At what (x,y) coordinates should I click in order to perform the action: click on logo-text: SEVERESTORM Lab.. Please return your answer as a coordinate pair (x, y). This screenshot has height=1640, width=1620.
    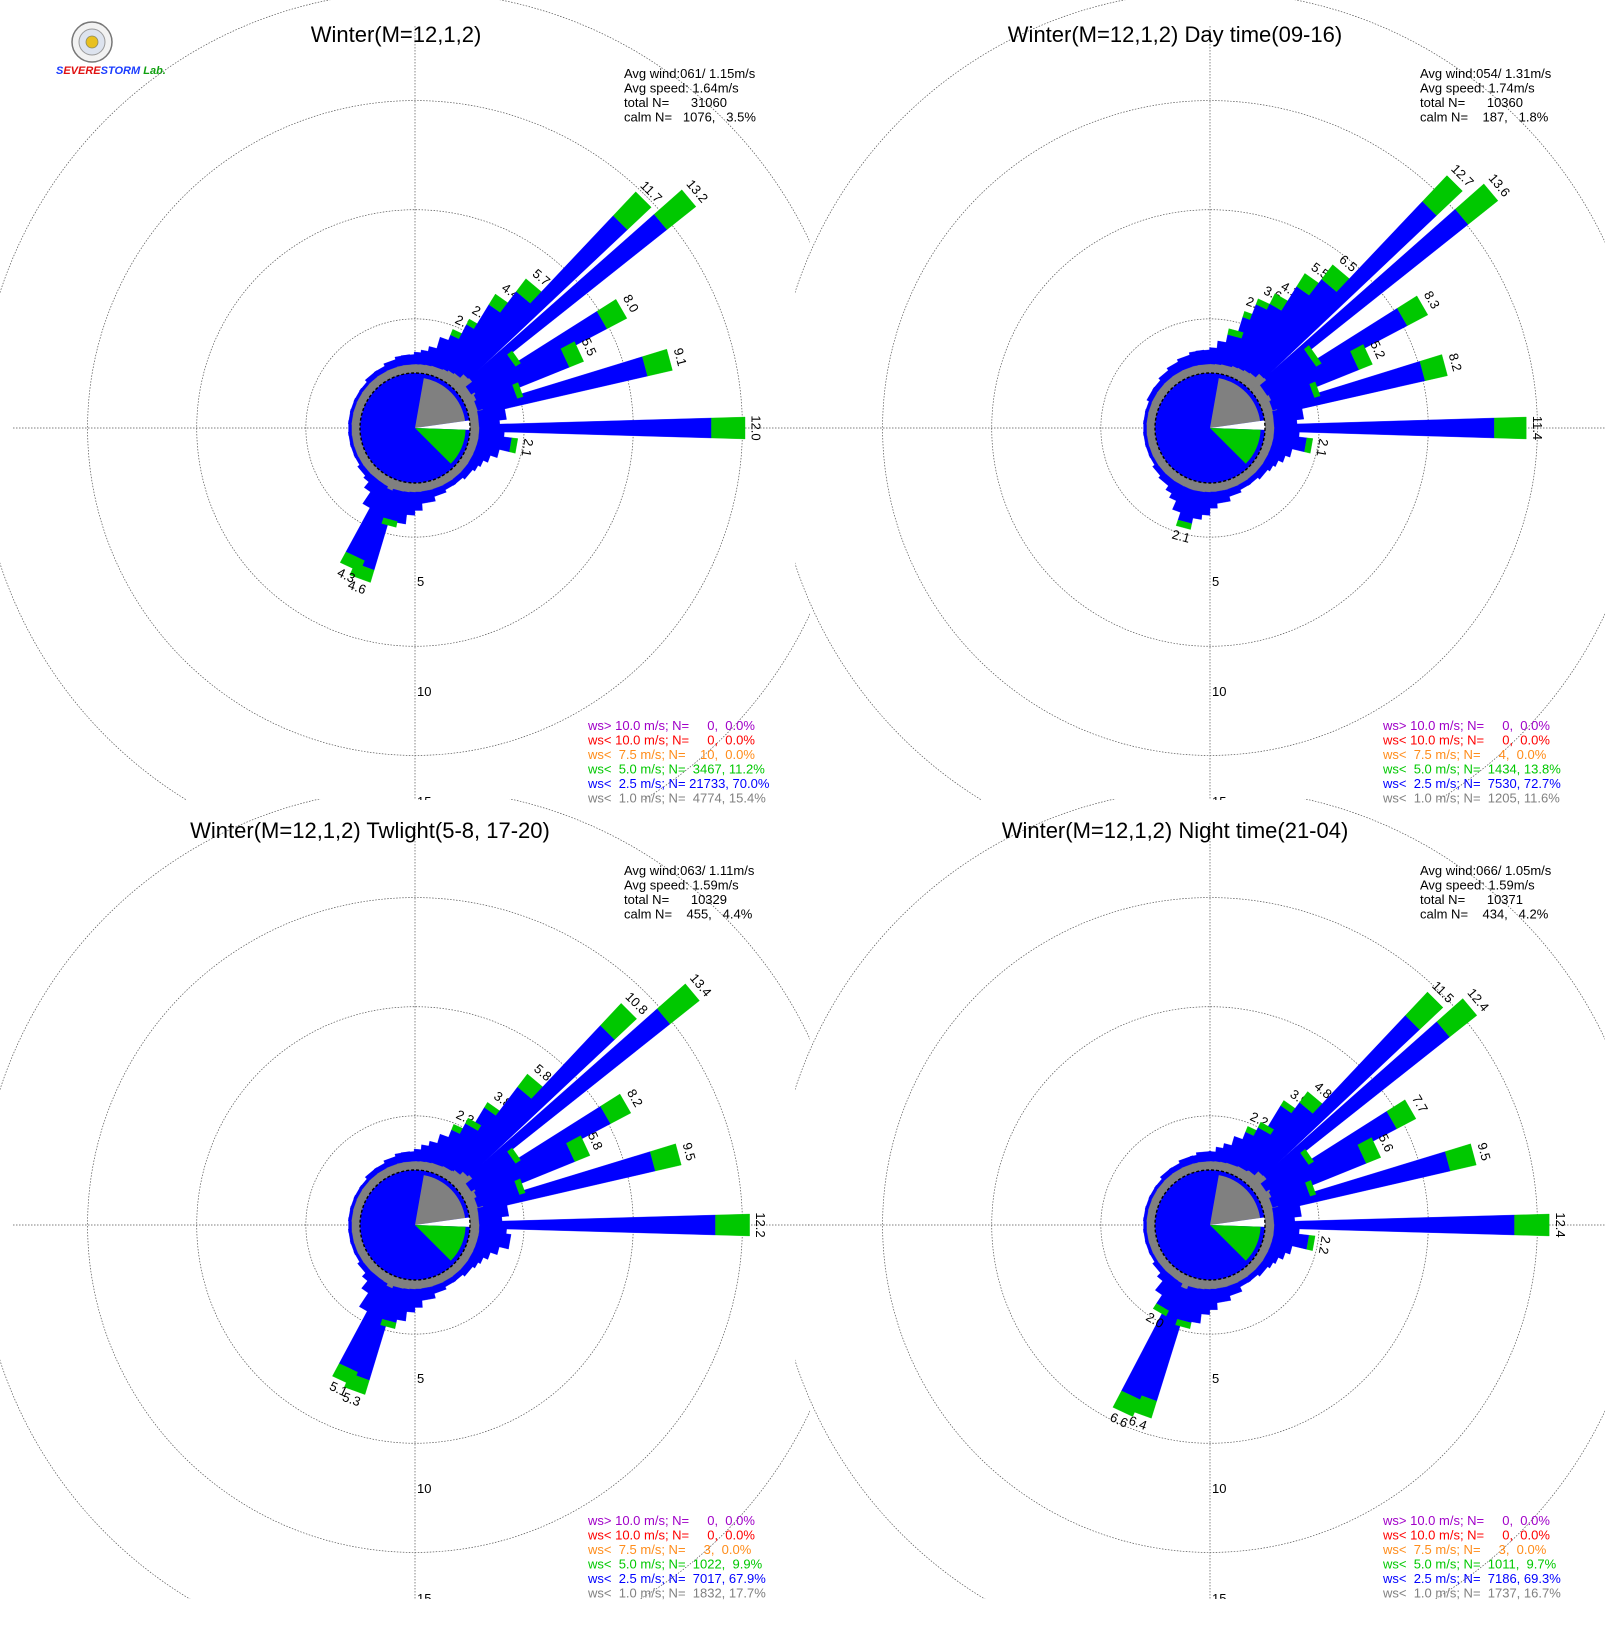
    Looking at the image, I should click on (111, 71).